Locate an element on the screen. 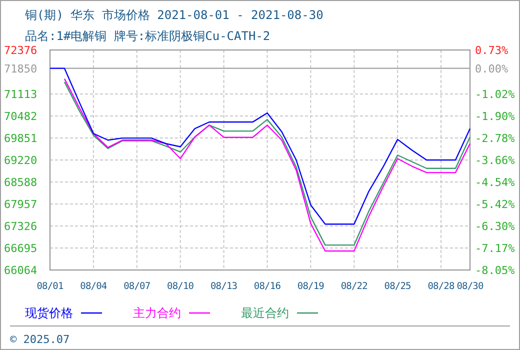  y2-tick-label: -1.90% is located at coordinates (495, 116).